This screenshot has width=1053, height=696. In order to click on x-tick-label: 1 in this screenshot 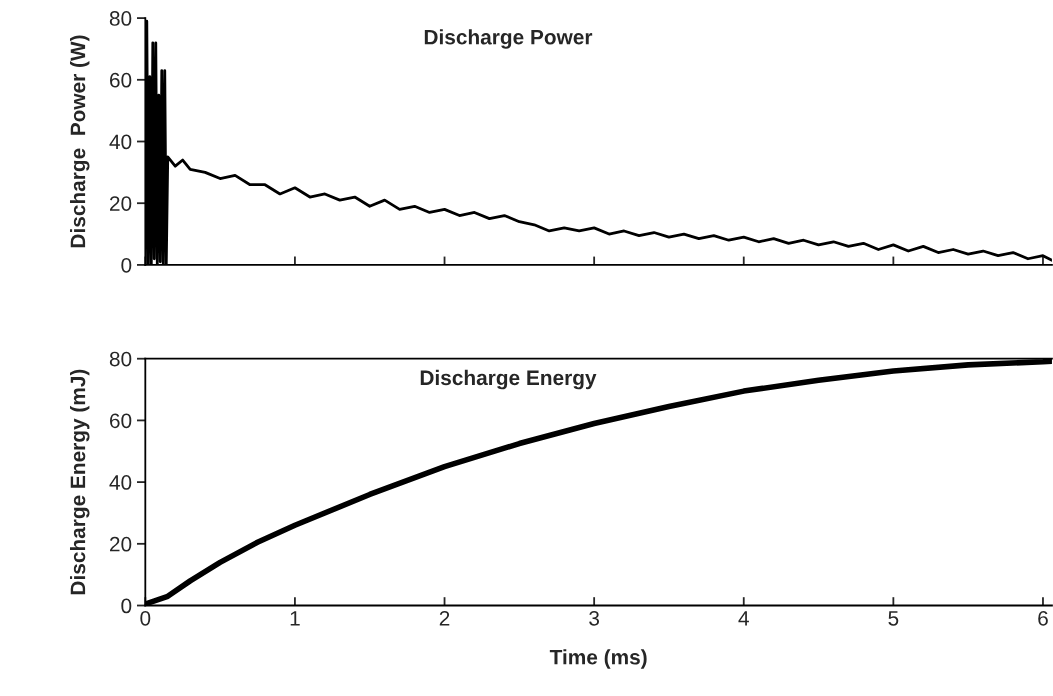, I will do `click(295, 618)`.